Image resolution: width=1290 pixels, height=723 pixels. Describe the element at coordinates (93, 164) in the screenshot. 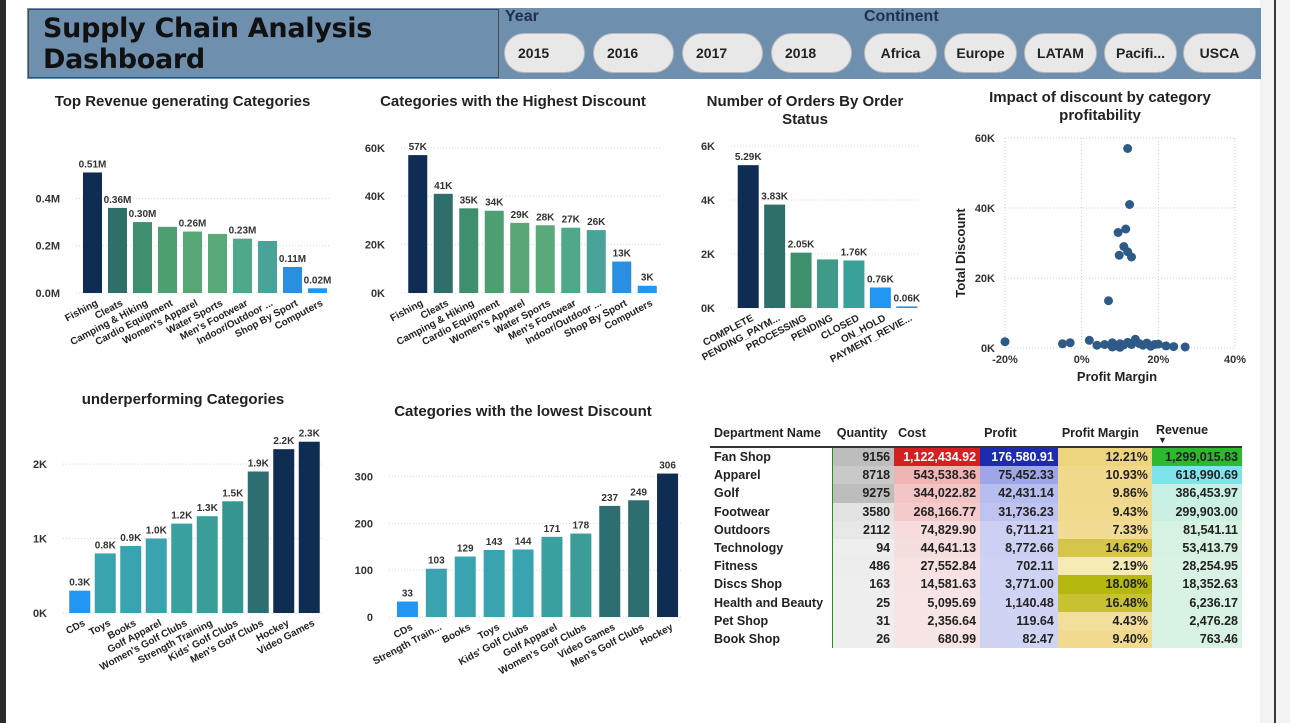

I see `data-label: 0.51M` at that location.